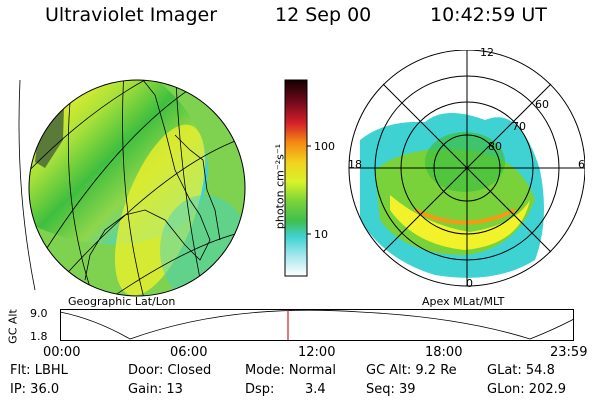 The height and width of the screenshot is (400, 600). Describe the element at coordinates (324, 146) in the screenshot. I see `colorbar-tick-100: 100` at that location.